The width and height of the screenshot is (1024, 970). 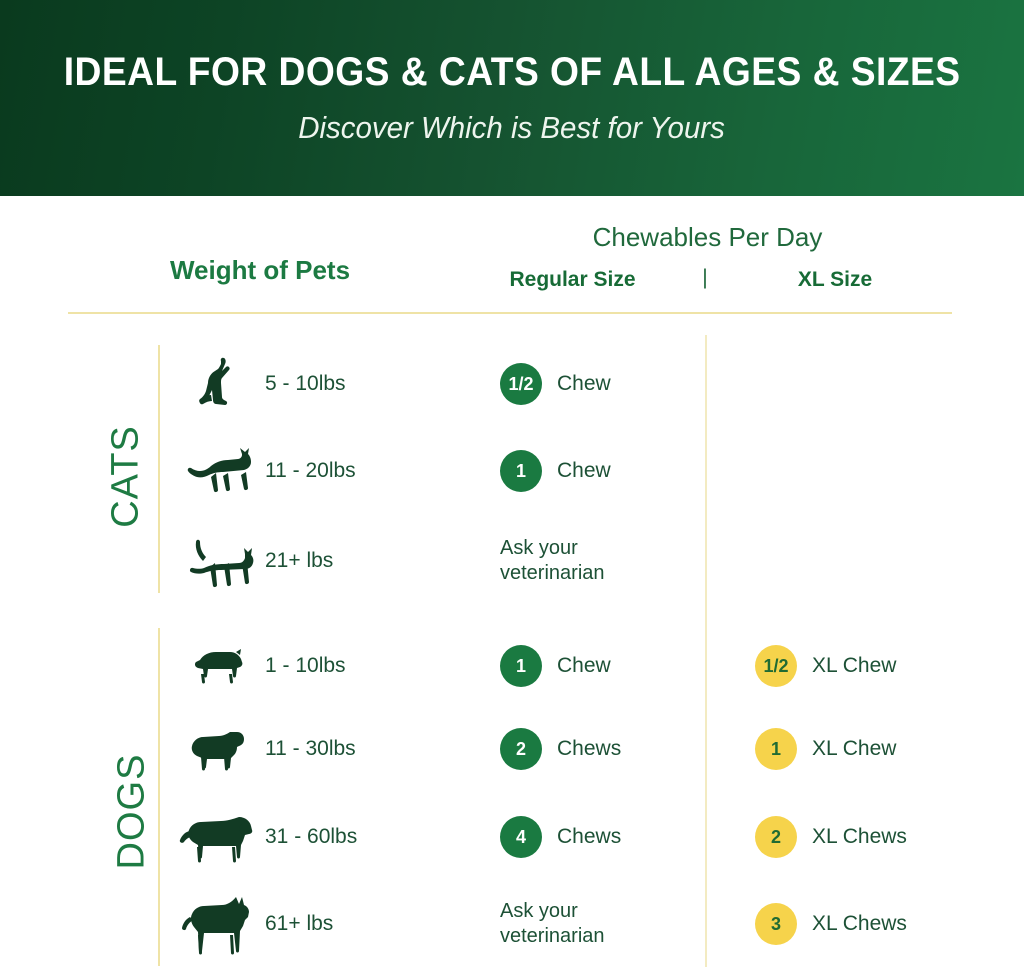 I want to click on dose-badge: 1/2, so click(x=521, y=384).